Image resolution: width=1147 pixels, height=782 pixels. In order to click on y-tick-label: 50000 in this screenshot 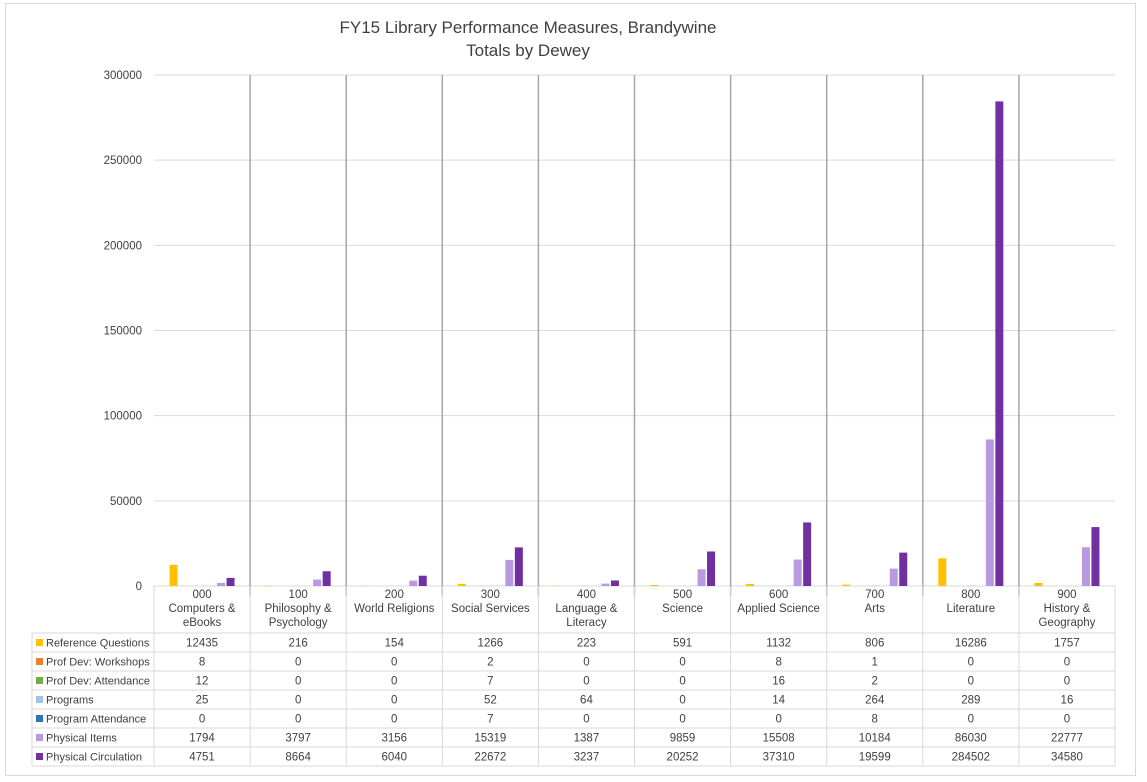, I will do `click(126, 502)`.